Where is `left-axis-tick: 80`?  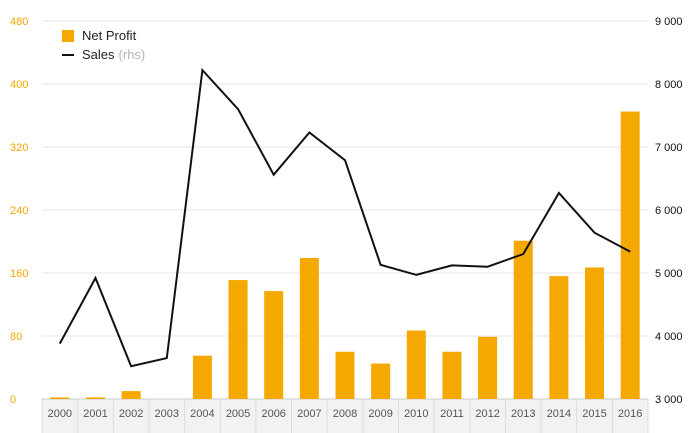 left-axis-tick: 80 is located at coordinates (16, 337).